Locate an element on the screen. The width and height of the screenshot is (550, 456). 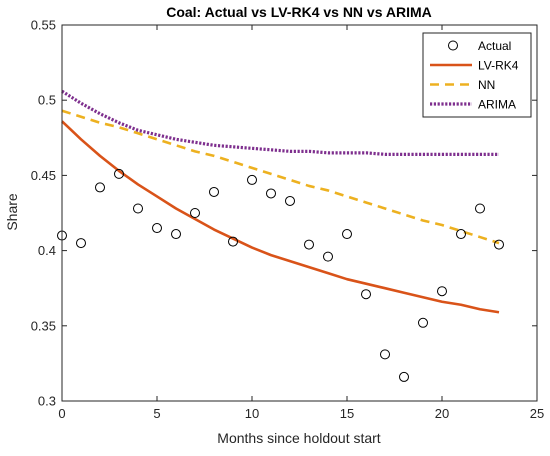
x-tick-label: 15 is located at coordinates (347, 413).